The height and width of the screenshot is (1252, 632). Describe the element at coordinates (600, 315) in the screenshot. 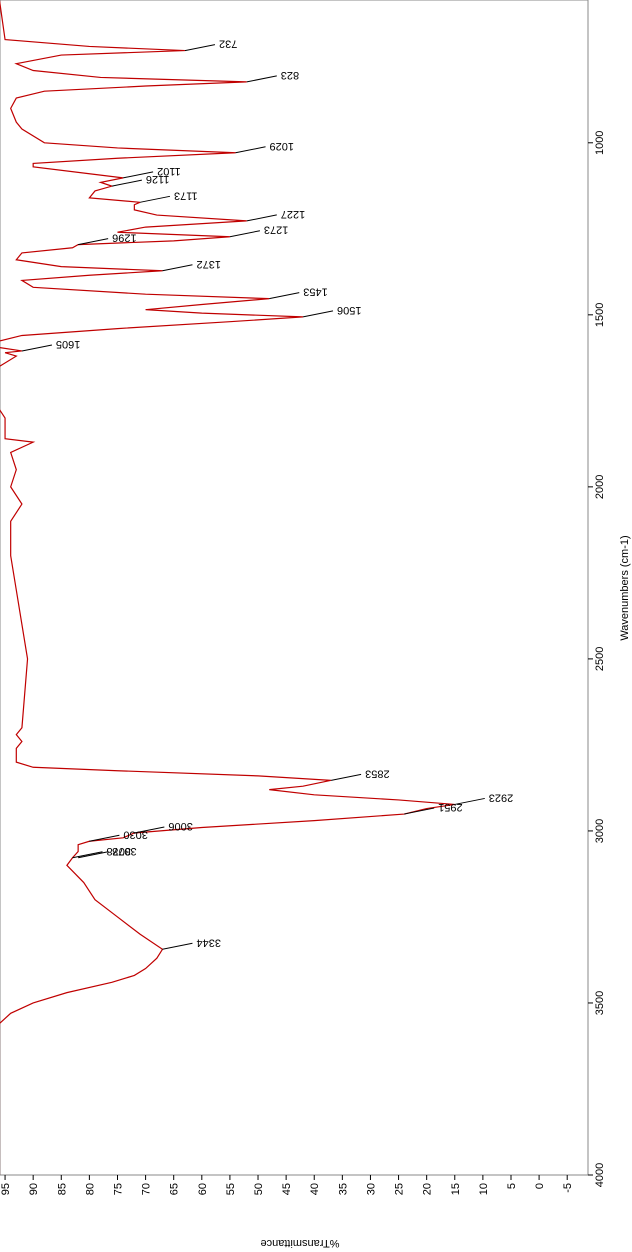

I see `x-tick-label: 1500` at that location.